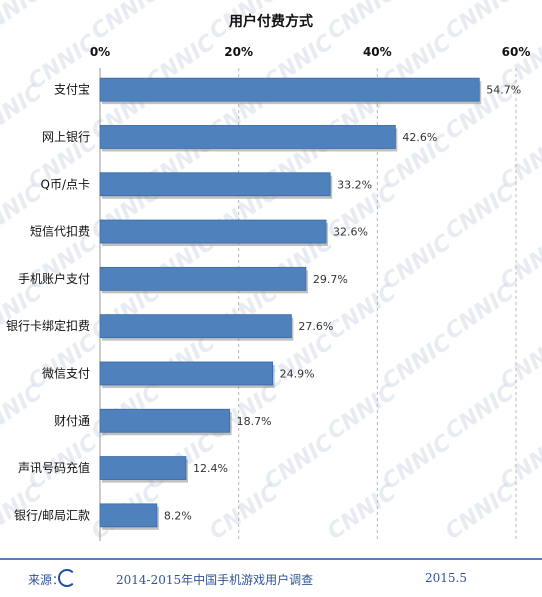 This screenshot has height=597, width=542. I want to click on category-label: 支付宝, so click(72, 90).